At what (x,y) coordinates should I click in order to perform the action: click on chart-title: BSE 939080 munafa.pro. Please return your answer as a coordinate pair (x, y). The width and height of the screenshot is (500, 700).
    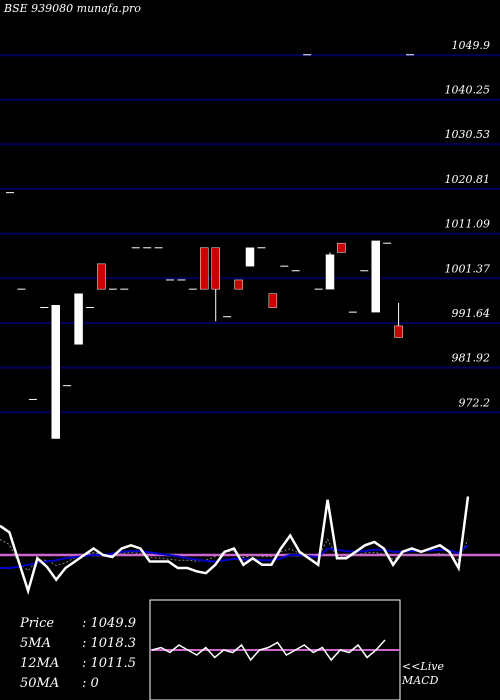
    Looking at the image, I should click on (72, 8).